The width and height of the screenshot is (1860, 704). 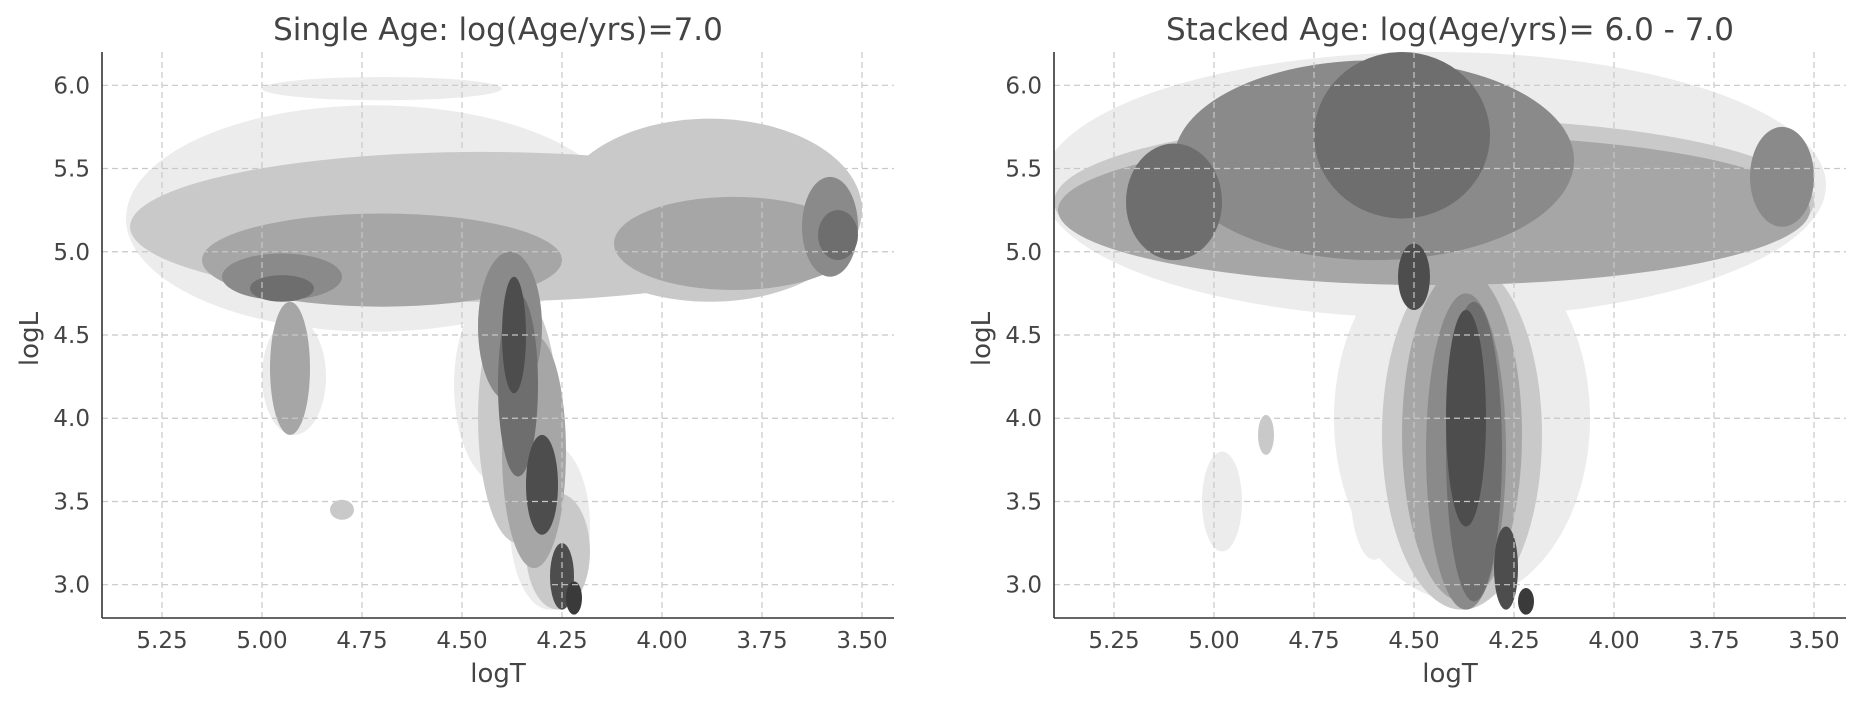 I want to click on right-y-tick-label: 4.5, so click(x=1023, y=336).